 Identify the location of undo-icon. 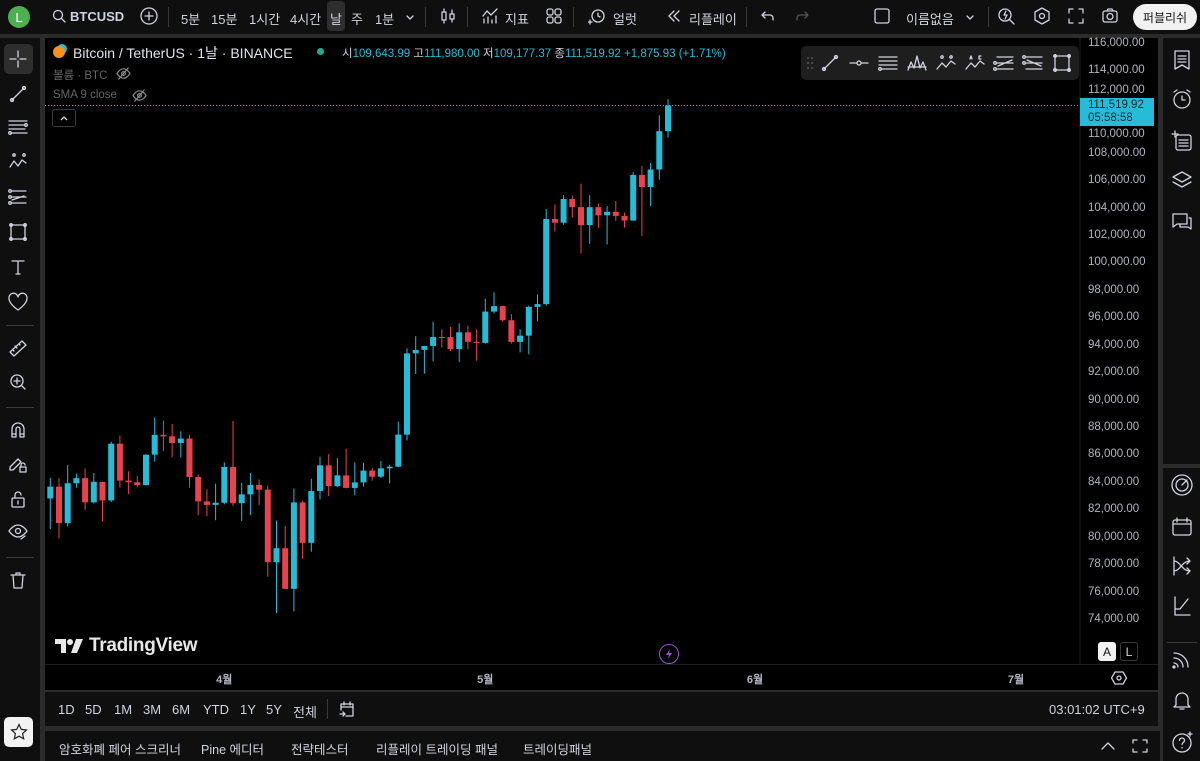
(768, 16).